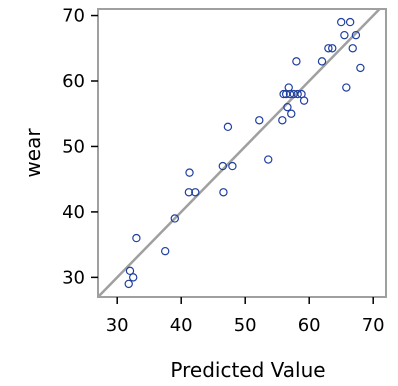 The height and width of the screenshot is (386, 398). I want to click on y-tick-label: 50, so click(73, 146).